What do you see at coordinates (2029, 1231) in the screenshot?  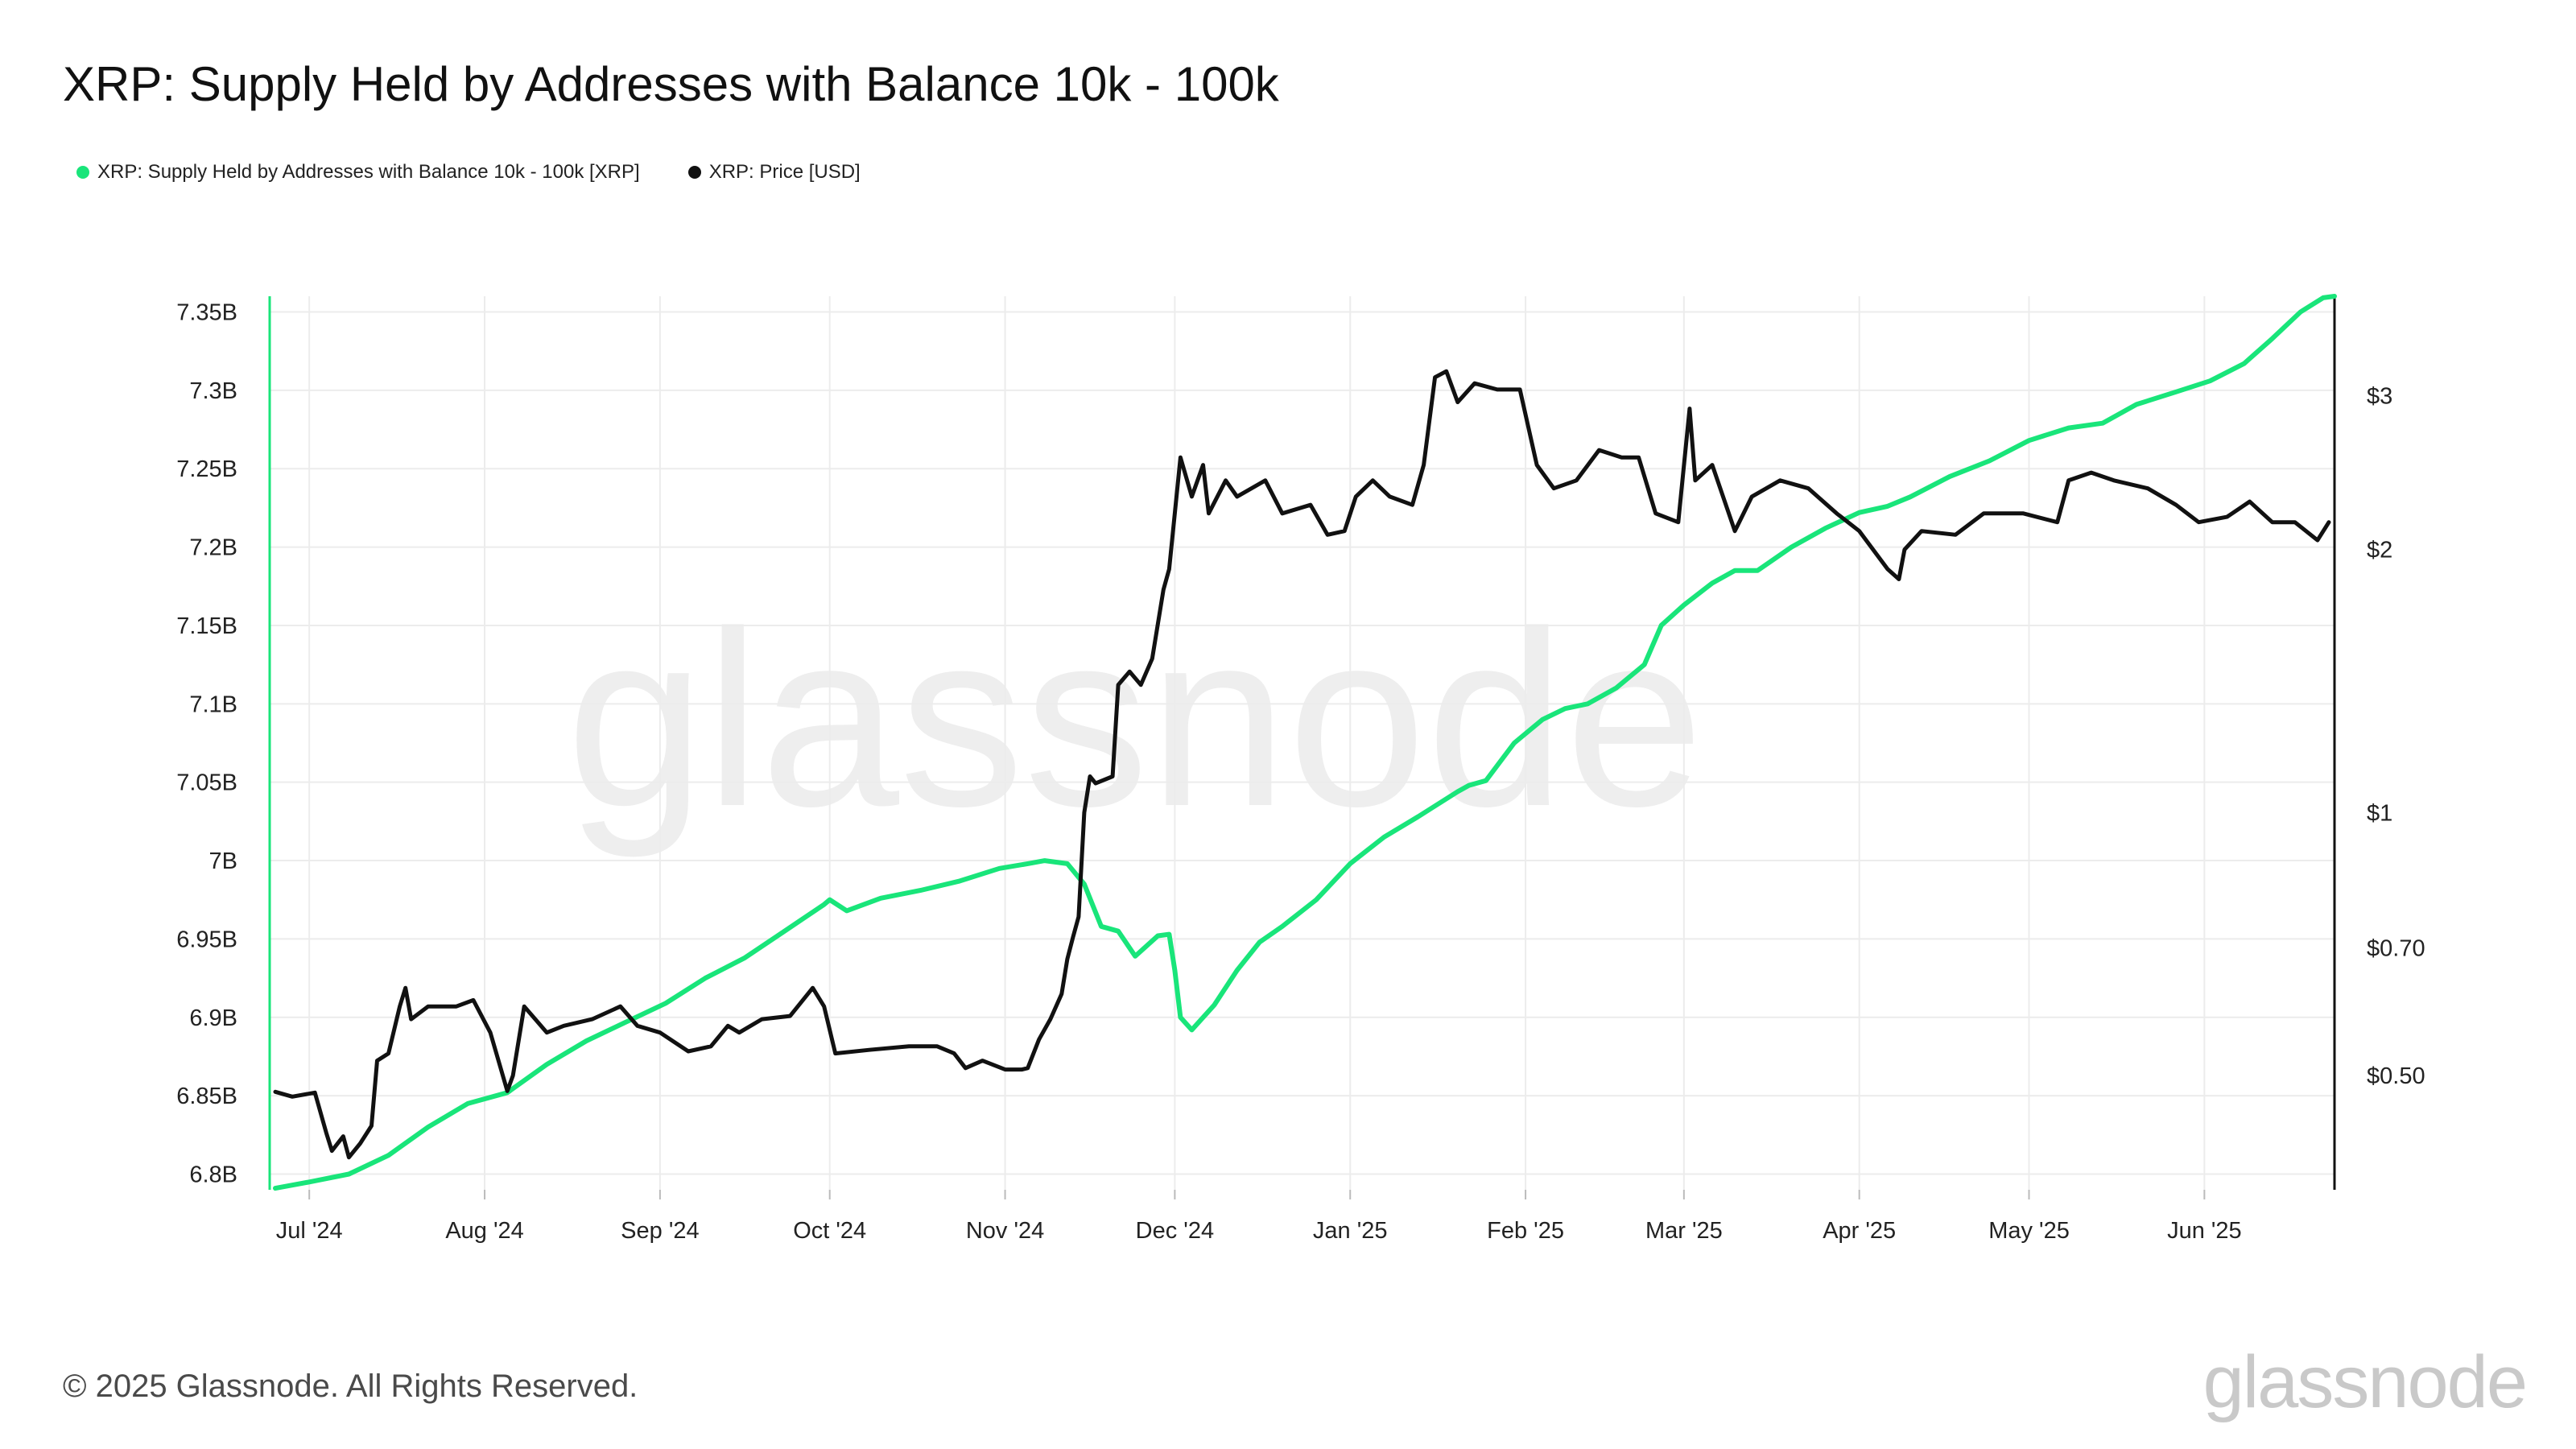 I see `x-tick-label: May '25` at bounding box center [2029, 1231].